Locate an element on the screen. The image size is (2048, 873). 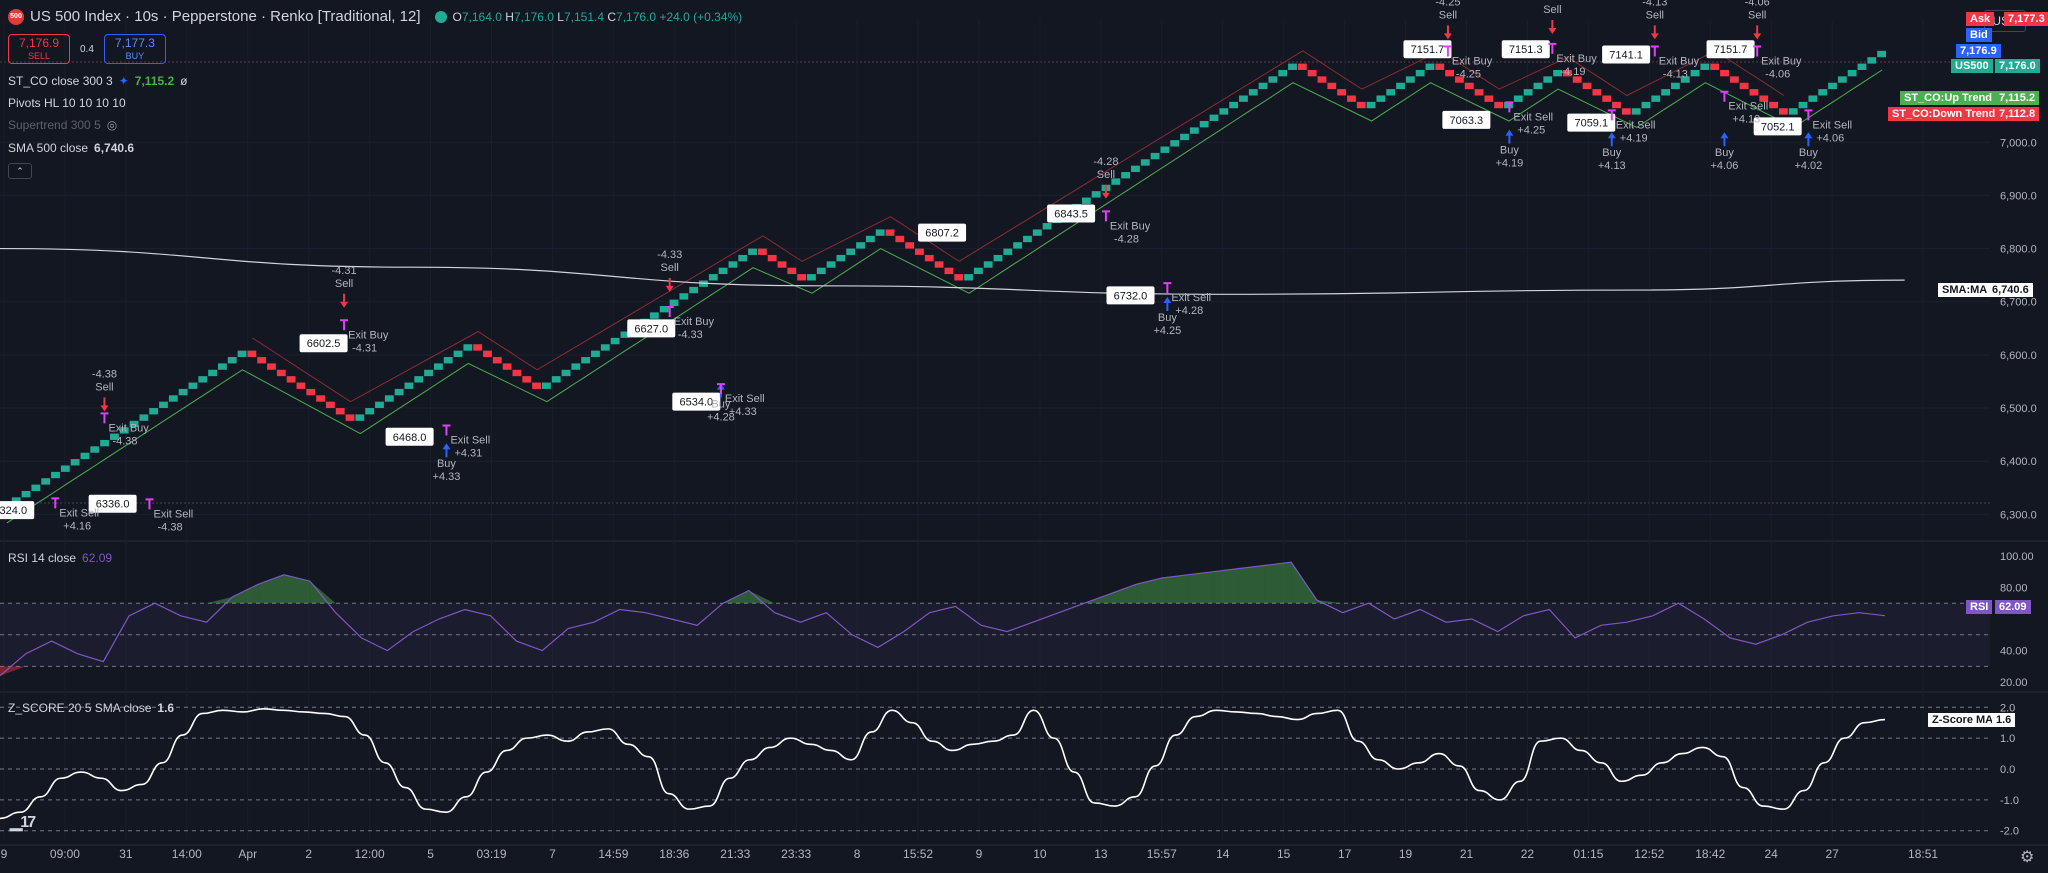
buy-button: 7,177.3 BUY is located at coordinates (134, 49).